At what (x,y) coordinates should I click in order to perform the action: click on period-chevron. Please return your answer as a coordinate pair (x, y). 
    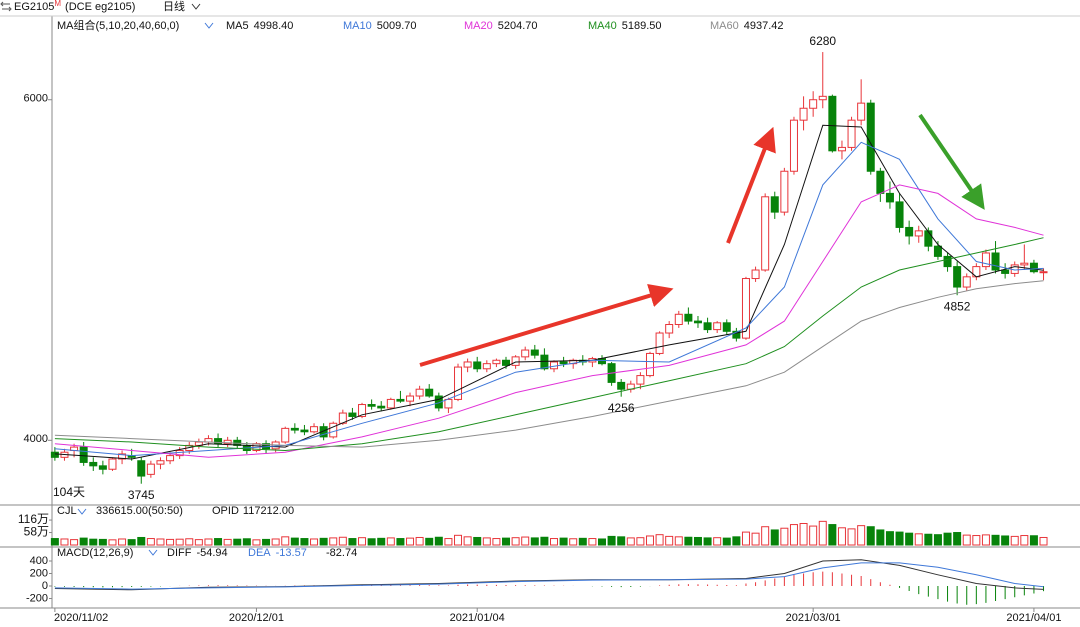
    Looking at the image, I should click on (196, 6).